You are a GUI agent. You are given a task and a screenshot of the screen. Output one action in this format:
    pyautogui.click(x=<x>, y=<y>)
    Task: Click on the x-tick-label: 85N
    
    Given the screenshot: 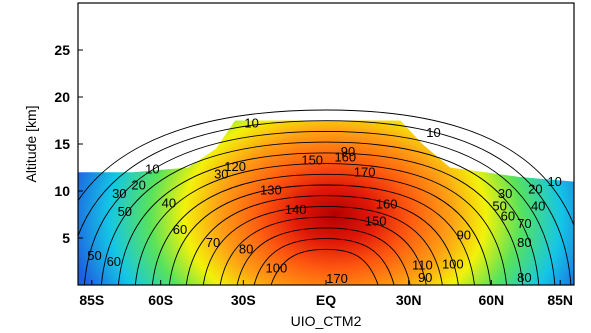 What is the action you would take?
    pyautogui.click(x=560, y=300)
    